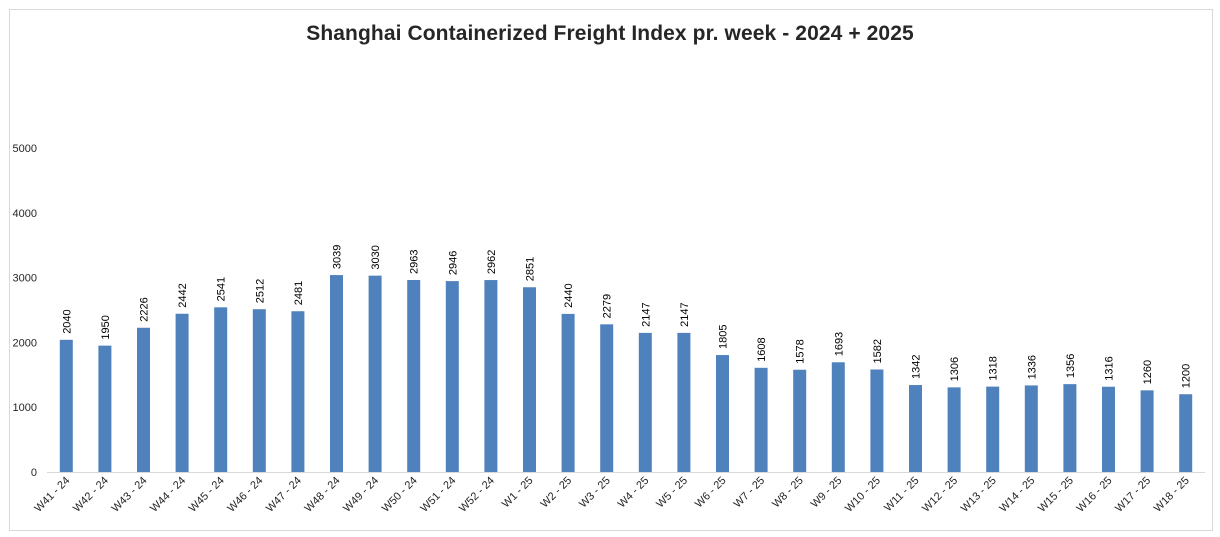  Describe the element at coordinates (940, 495) in the screenshot. I see `x-tick-label: W12 - 25` at that location.